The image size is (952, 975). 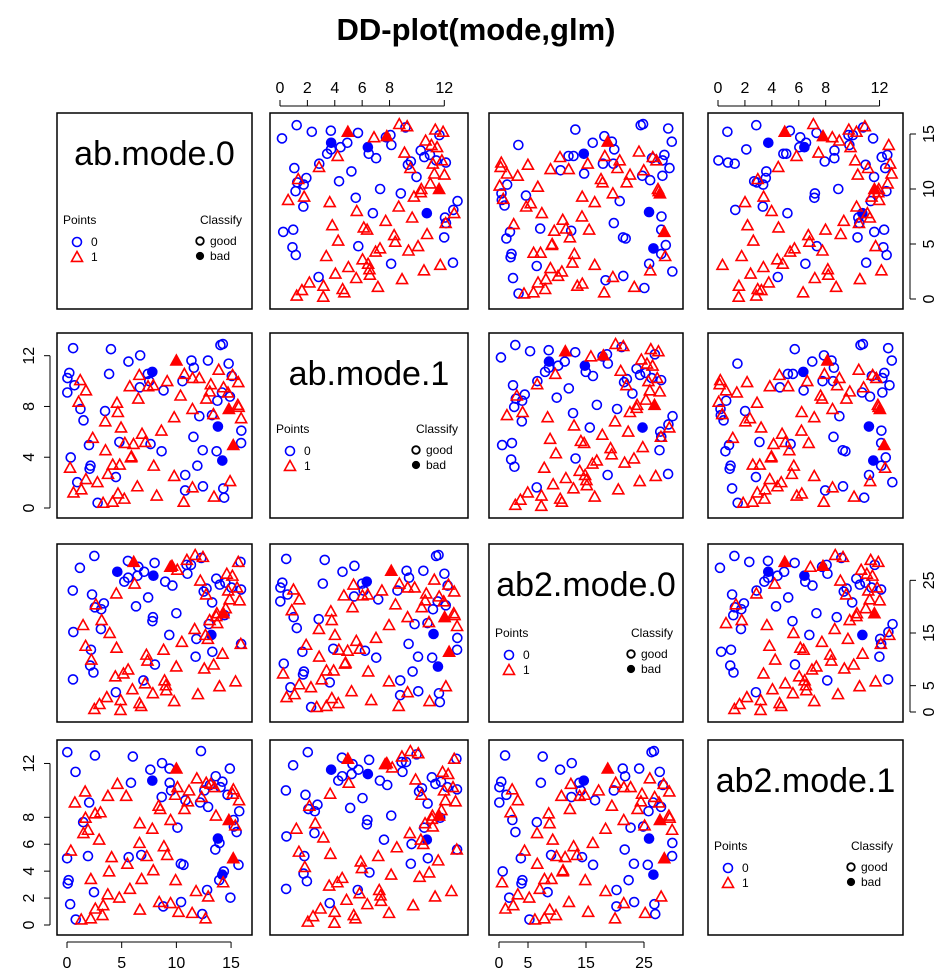 I want to click on axis-tick-label-bottom: 5, so click(x=528, y=963).